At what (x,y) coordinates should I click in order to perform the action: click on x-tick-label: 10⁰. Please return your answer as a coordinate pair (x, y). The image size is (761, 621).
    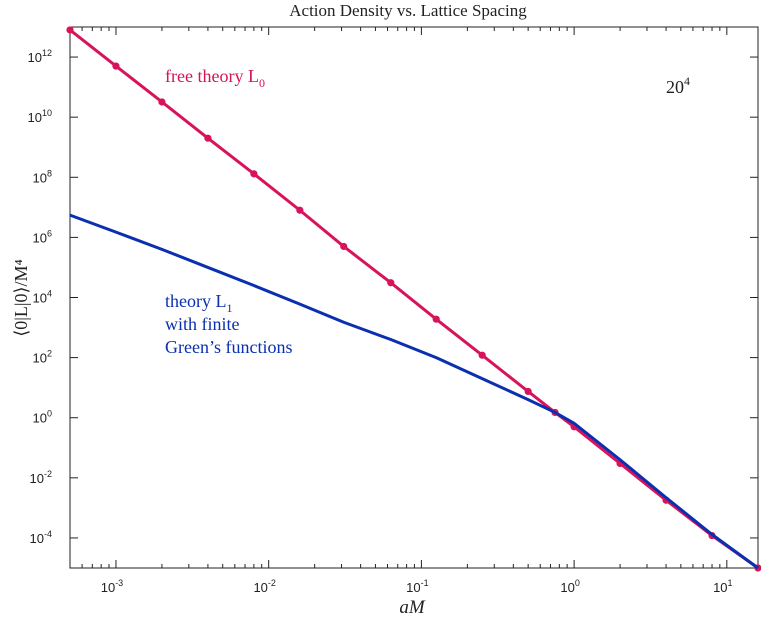
    Looking at the image, I should click on (569, 586).